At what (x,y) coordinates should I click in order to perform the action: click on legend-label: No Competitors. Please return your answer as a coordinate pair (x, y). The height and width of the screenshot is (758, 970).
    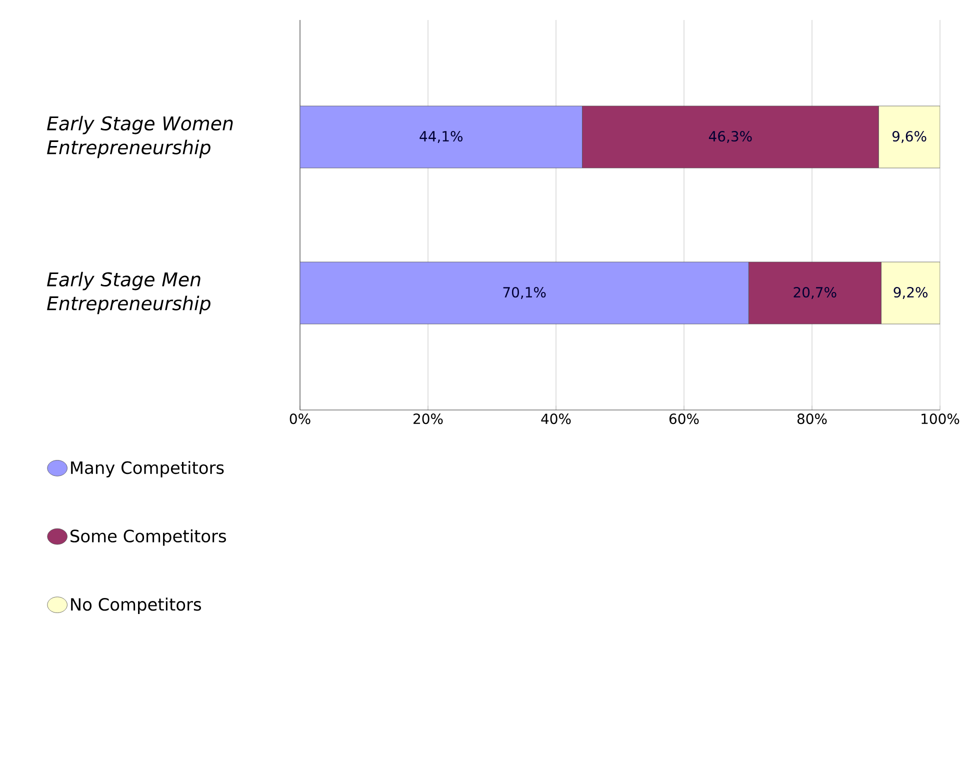
    Looking at the image, I should click on (136, 606).